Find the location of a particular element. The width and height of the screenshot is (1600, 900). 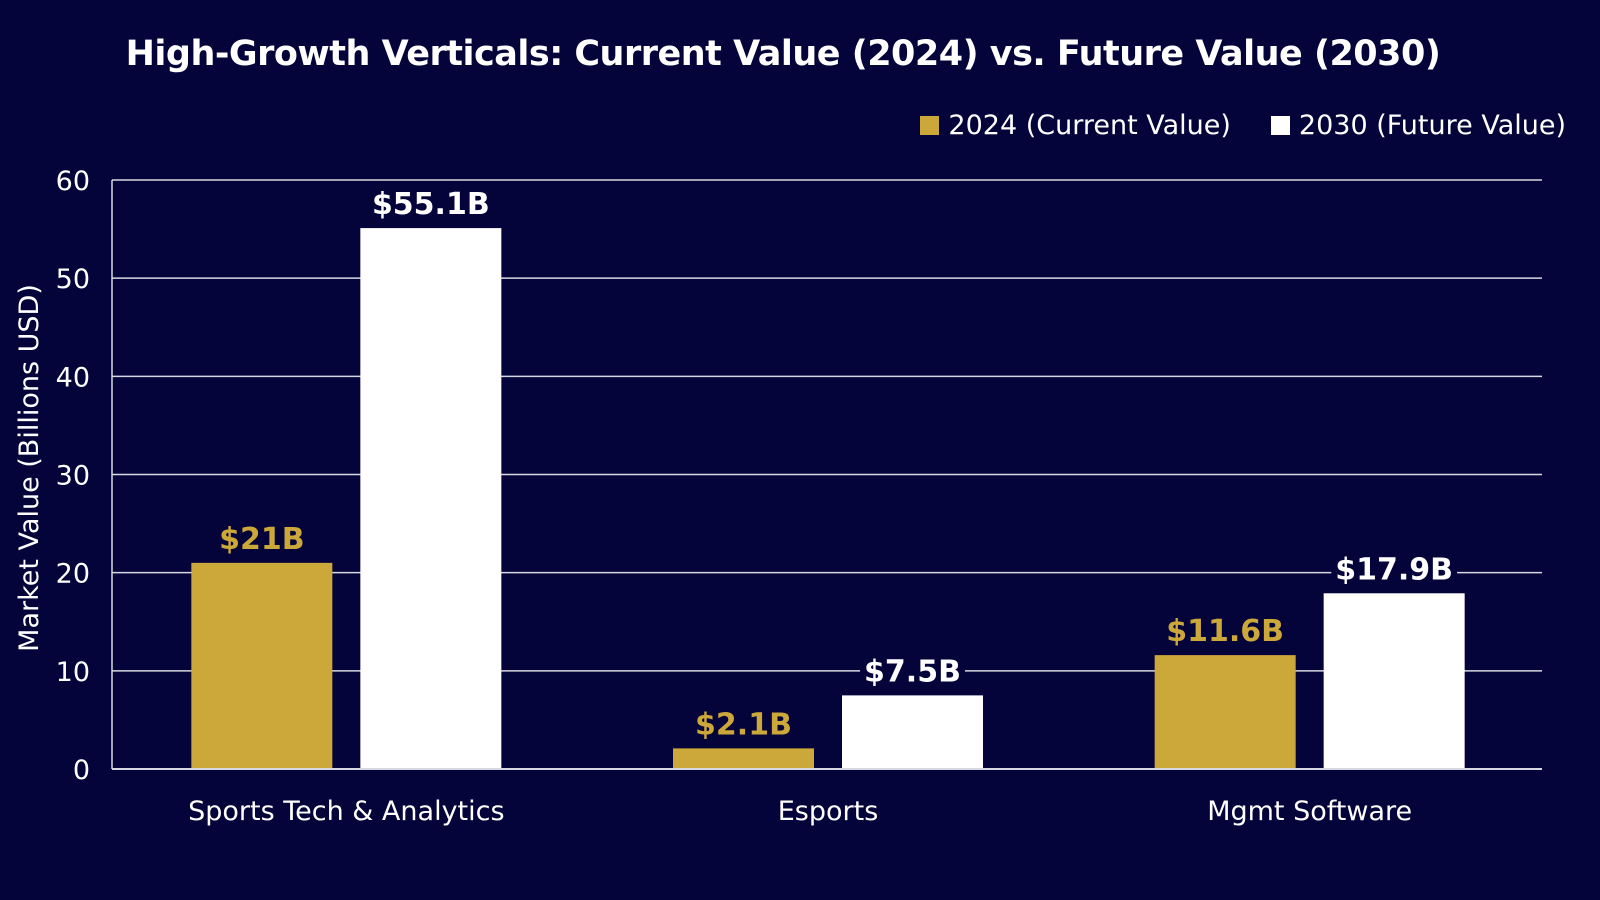

data-label: $7.5B is located at coordinates (912, 671).